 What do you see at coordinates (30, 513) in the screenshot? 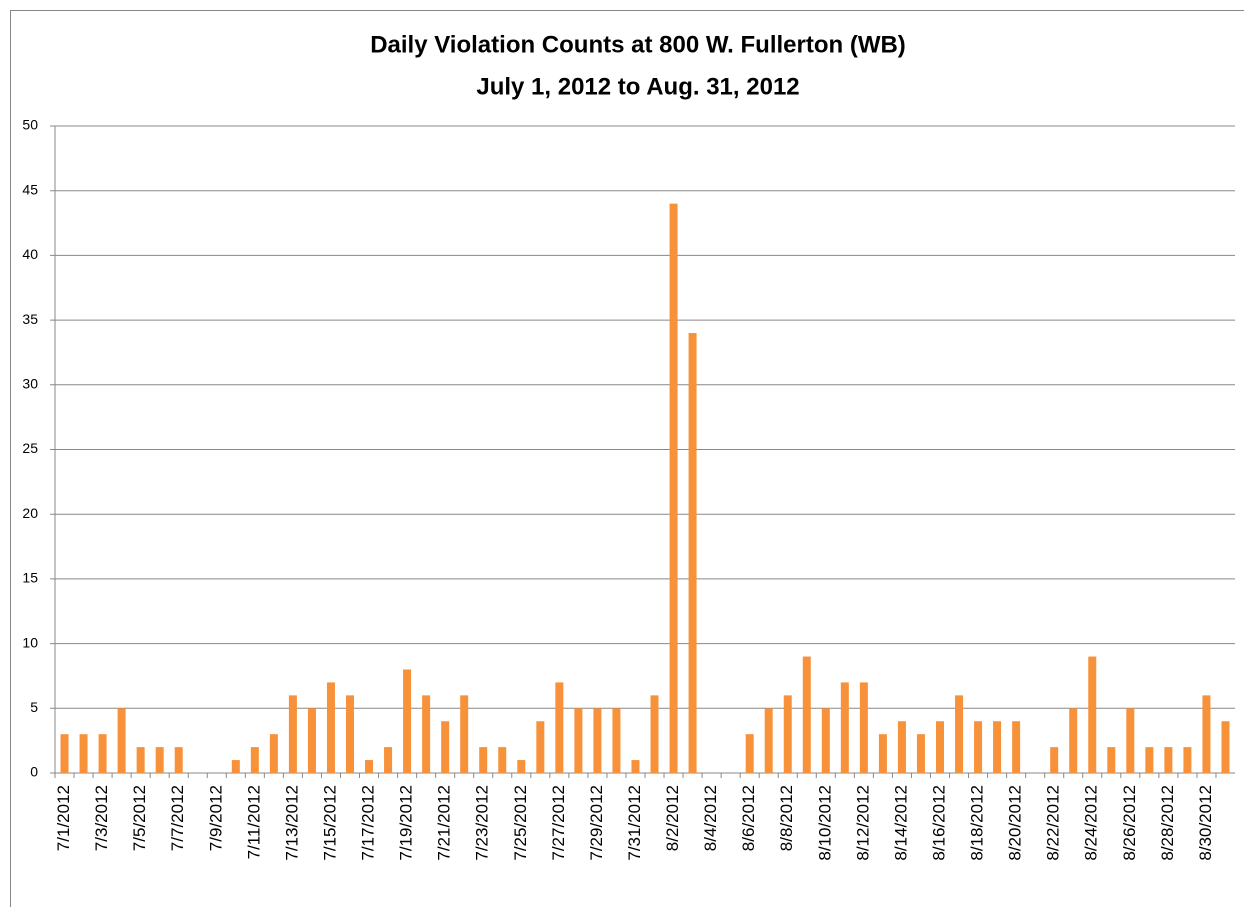
I see `y-tick-label: 20` at bounding box center [30, 513].